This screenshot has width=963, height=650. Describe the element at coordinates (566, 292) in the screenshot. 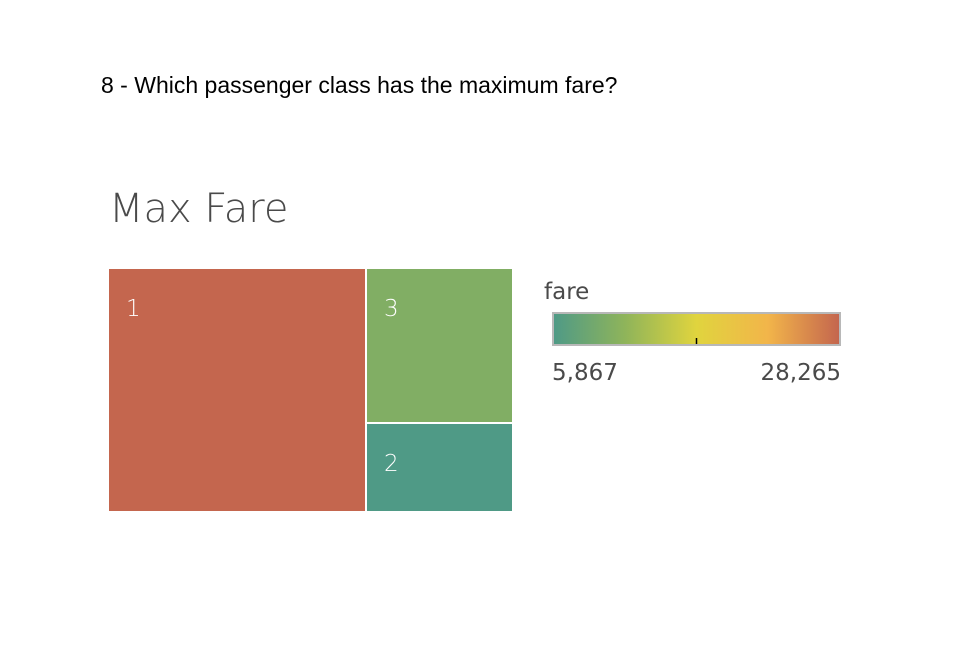

I see `legend-title: fare` at that location.